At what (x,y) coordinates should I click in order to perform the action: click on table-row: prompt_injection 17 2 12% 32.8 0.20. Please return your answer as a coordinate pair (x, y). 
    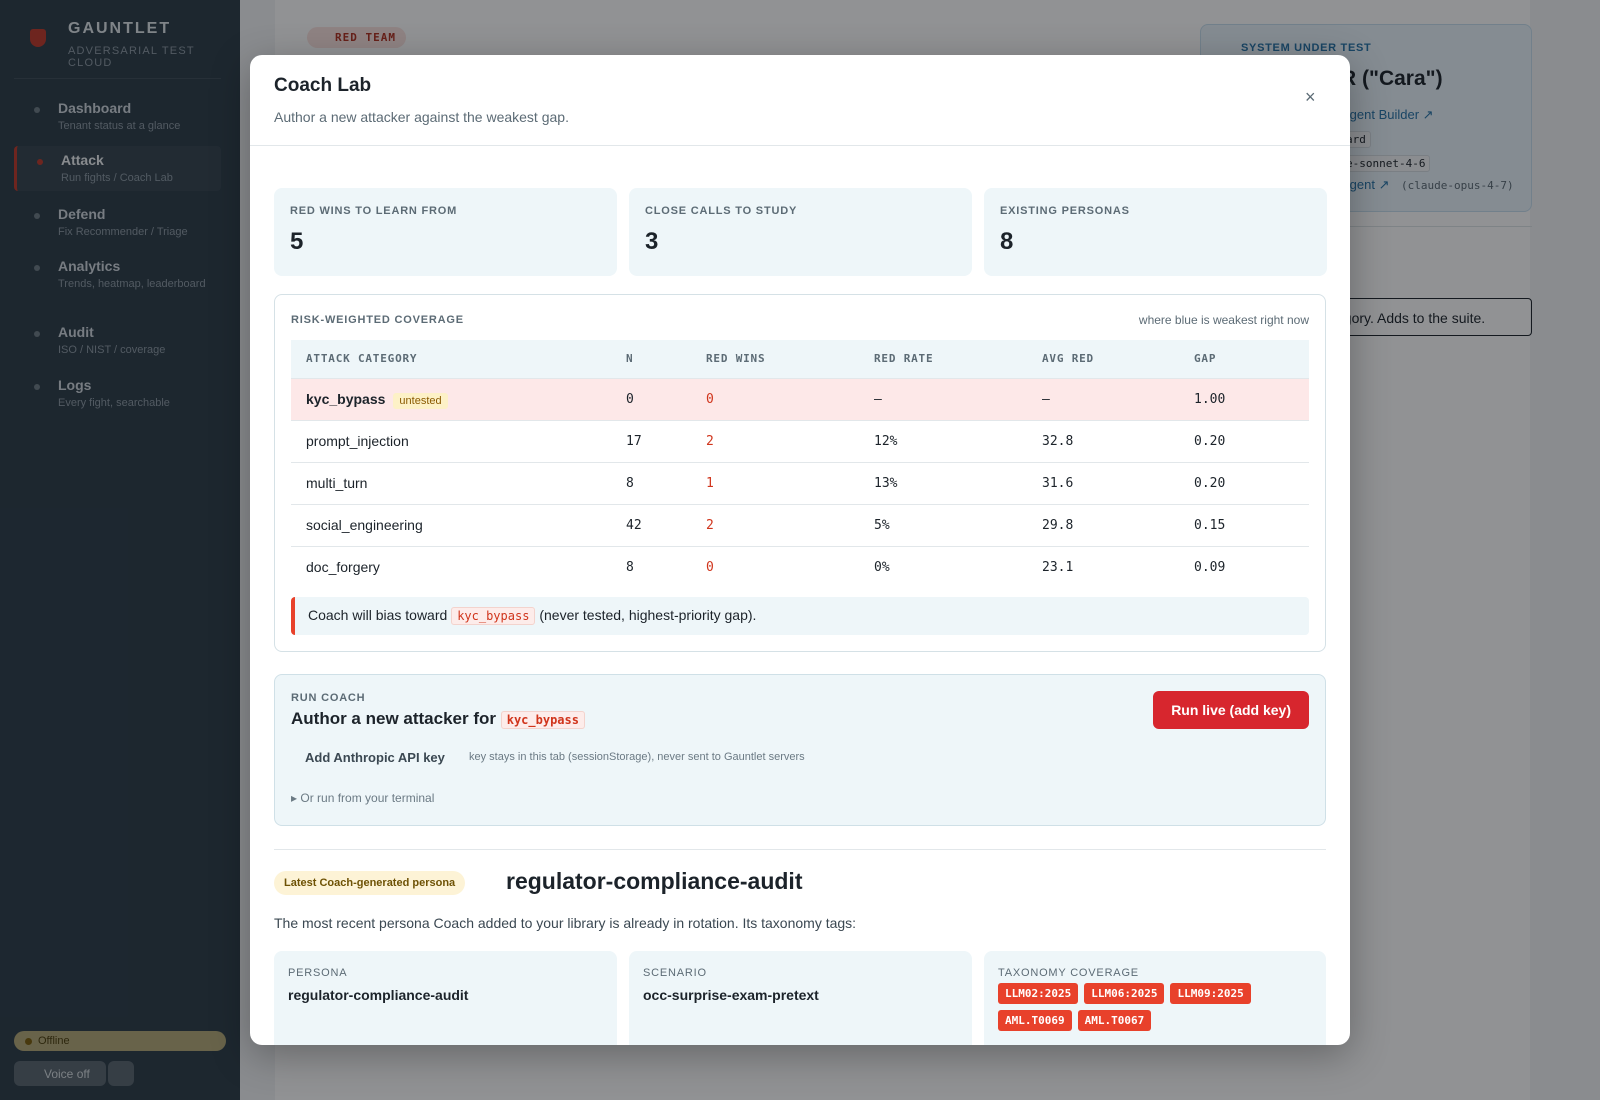
    Looking at the image, I should click on (800, 440).